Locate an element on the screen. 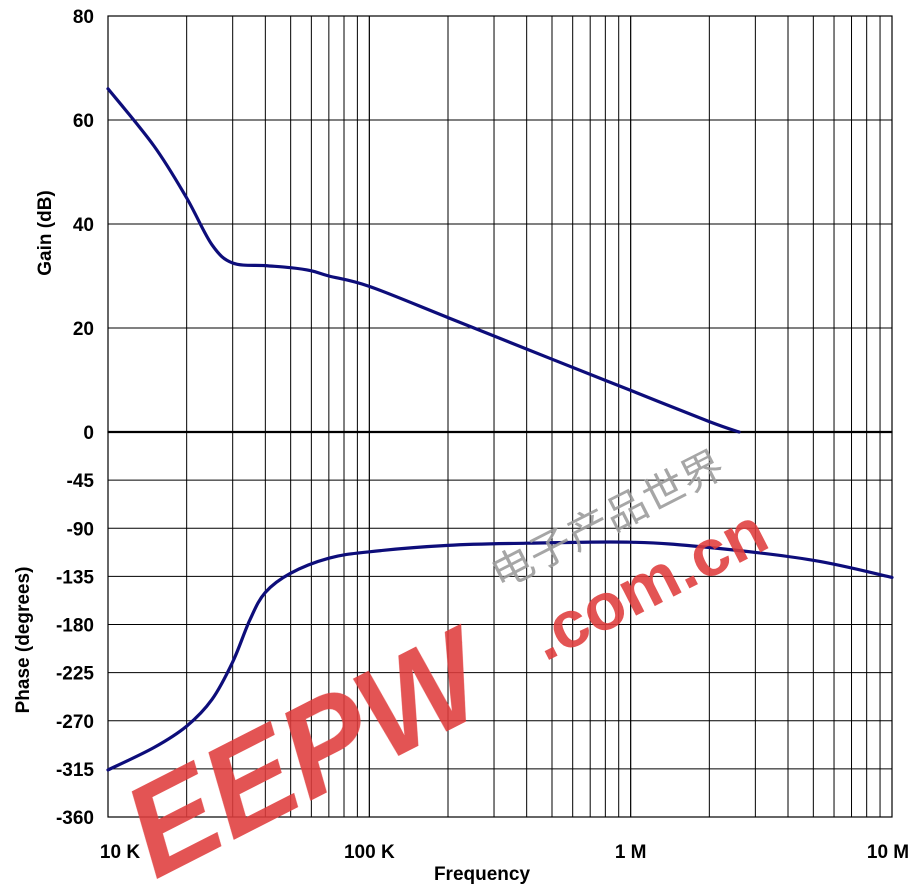 The image size is (917, 893). gain-axis-title: Gain (dB) is located at coordinates (45, 233).